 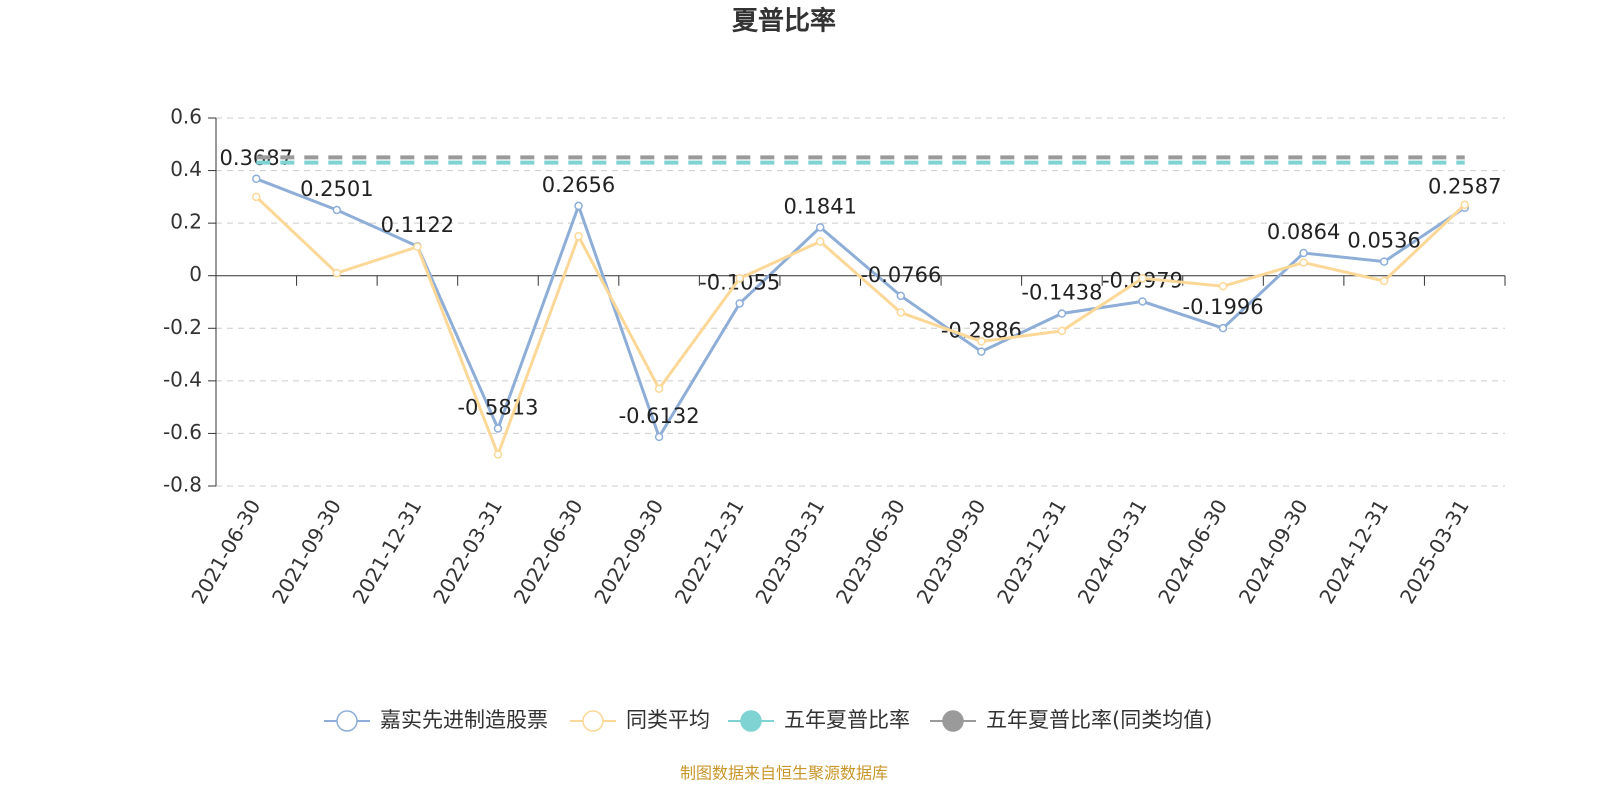 What do you see at coordinates (951, 551) in the screenshot?
I see `x-tick-label: 2023-09-30` at bounding box center [951, 551].